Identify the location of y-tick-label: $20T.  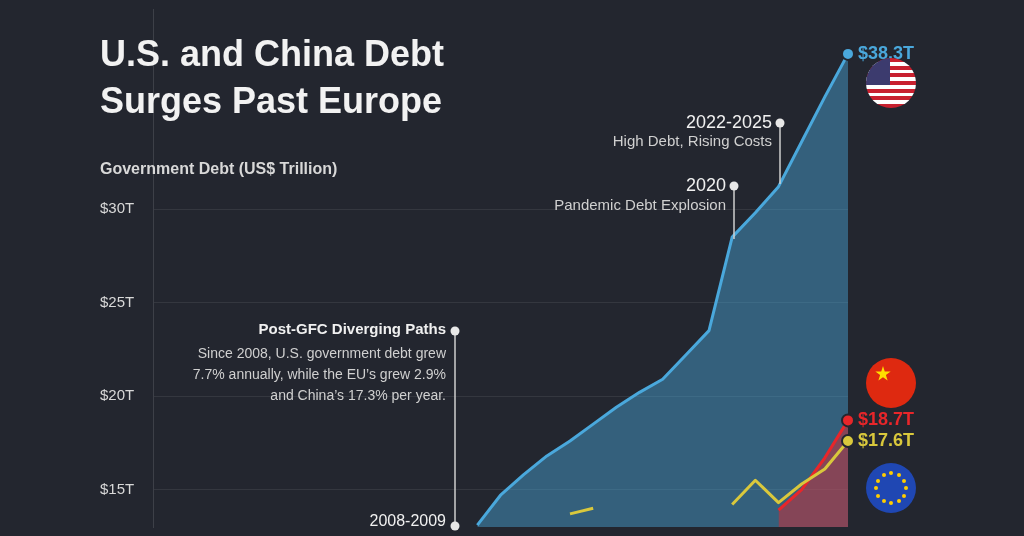
(117, 395).